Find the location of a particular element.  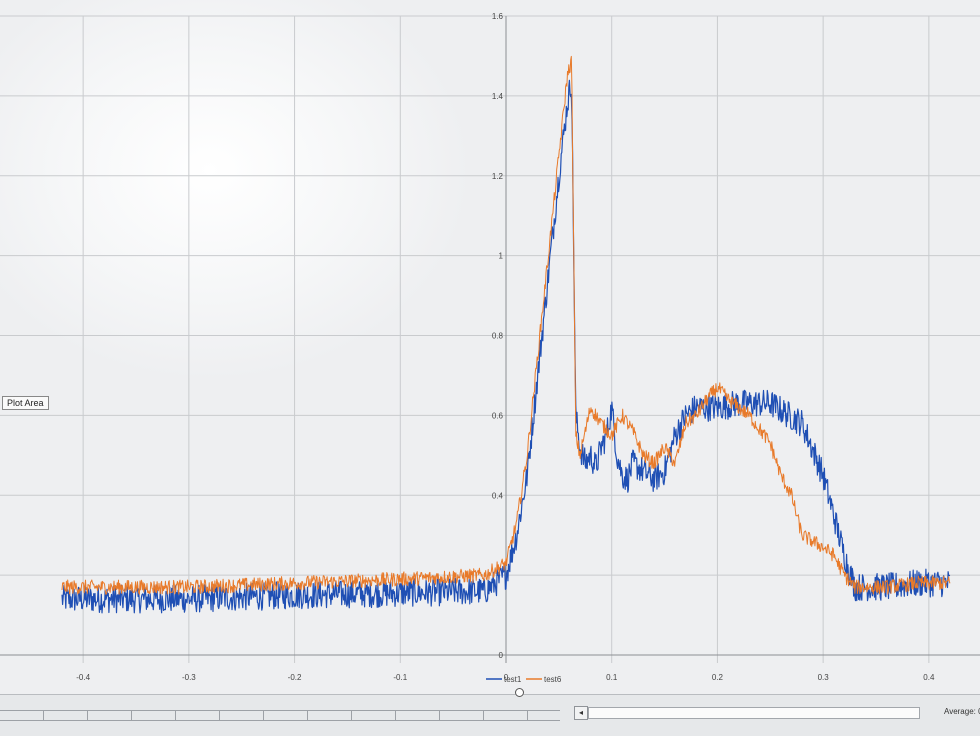

legend-label-test6: test6 is located at coordinates (553, 679).